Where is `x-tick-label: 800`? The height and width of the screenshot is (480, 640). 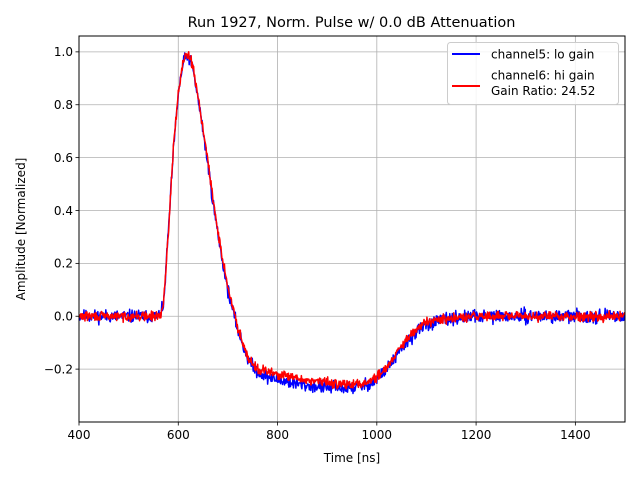 x-tick-label: 800 is located at coordinates (277, 435).